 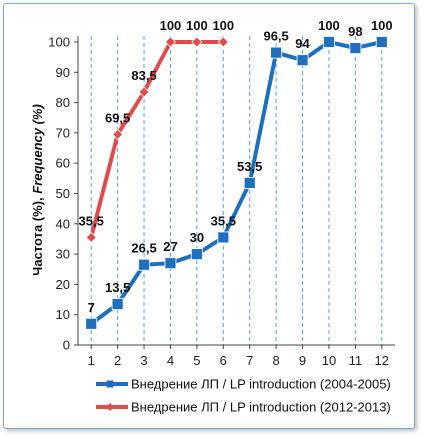 I want to click on x-tick-label-1: 1, so click(x=91, y=360).